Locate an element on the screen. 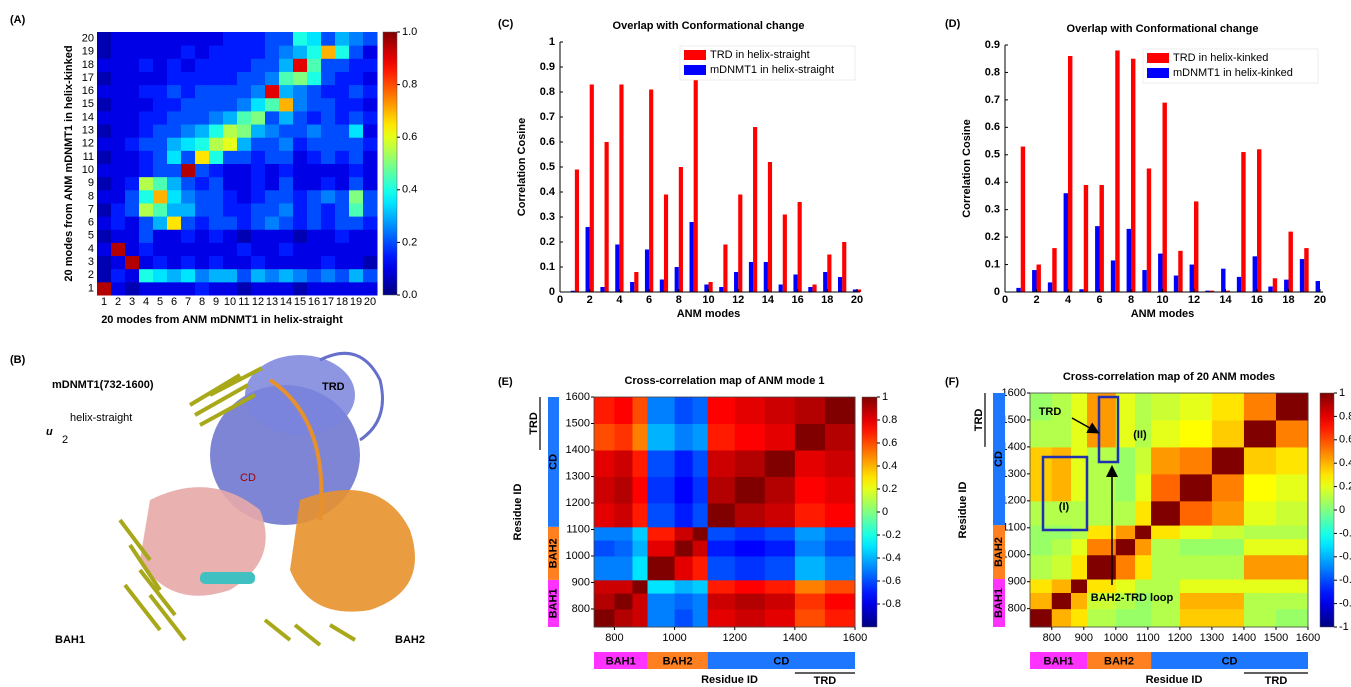 The width and height of the screenshot is (1351, 687). legend-swatch is located at coordinates (695, 55).